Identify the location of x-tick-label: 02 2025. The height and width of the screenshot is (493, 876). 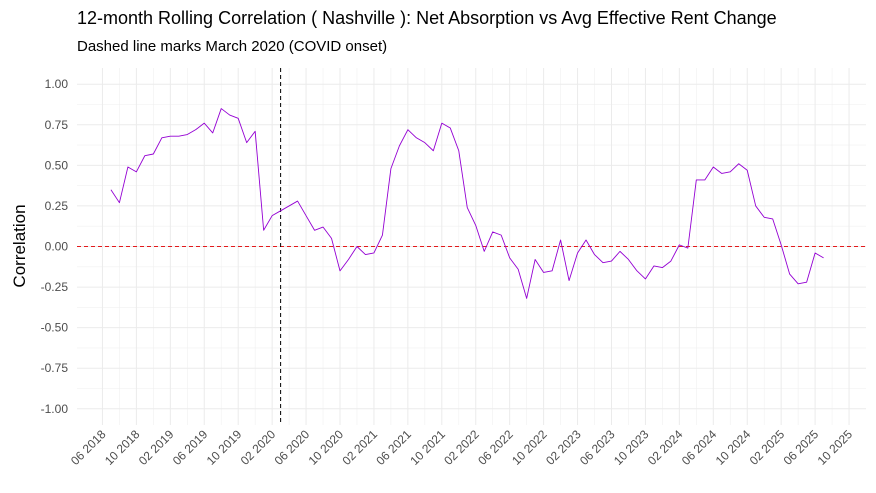
(767, 447).